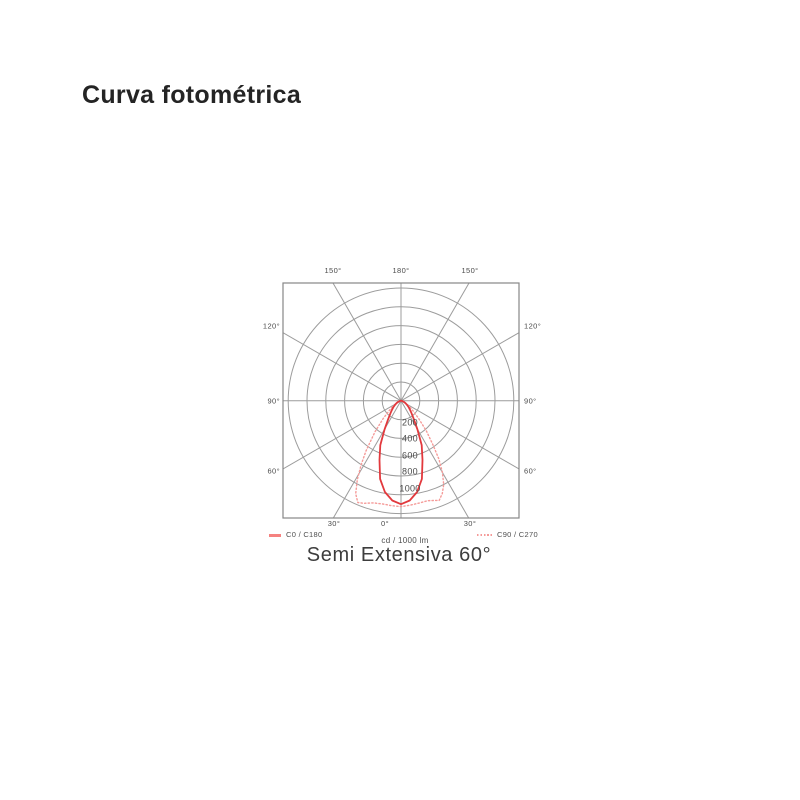 The width and height of the screenshot is (800, 800). I want to click on legend-c90-swatch, so click(485, 535).